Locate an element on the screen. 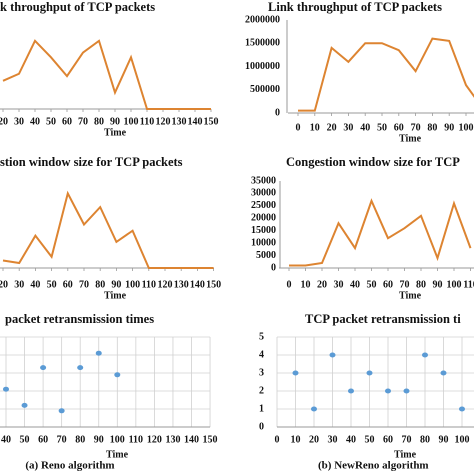  chart-title: TCP packet retransmission ti is located at coordinates (383, 319).